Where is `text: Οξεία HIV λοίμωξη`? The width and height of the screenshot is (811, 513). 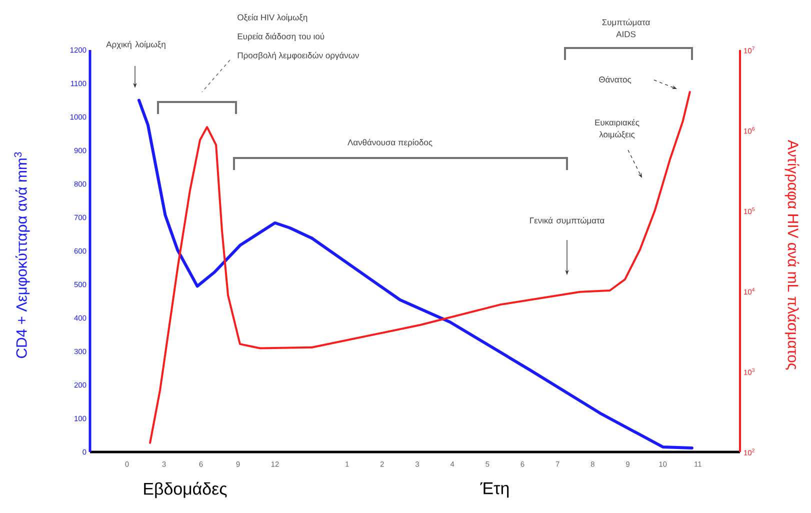
text: Οξεία HIV λοίμωξη is located at coordinates (273, 18).